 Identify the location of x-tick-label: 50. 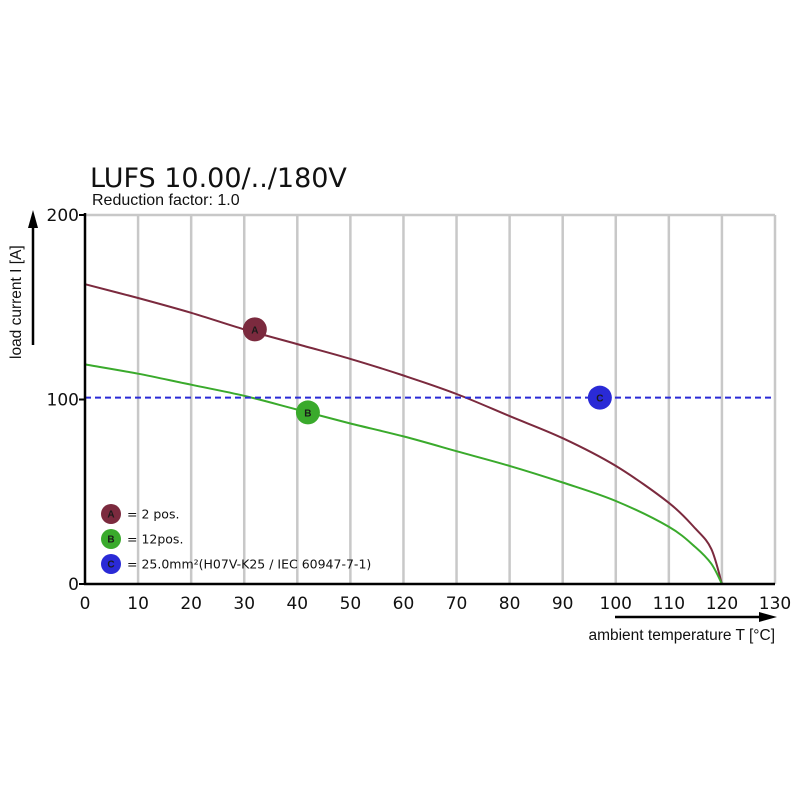
(351, 604).